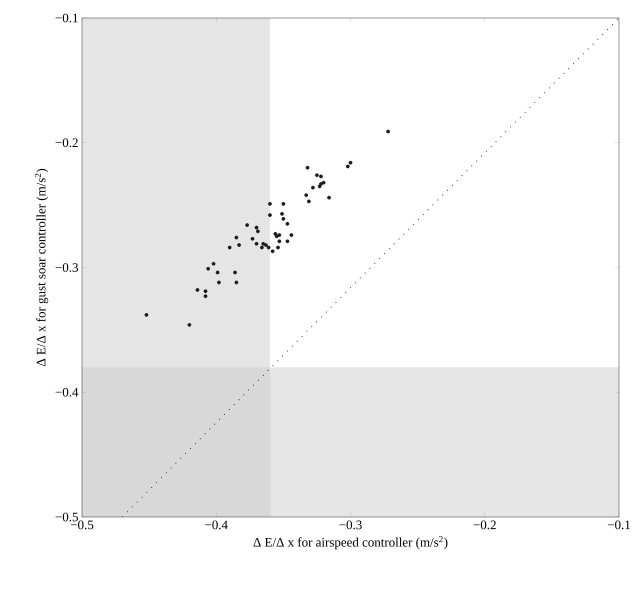 The width and height of the screenshot is (637, 611). I want to click on x-tick-label: −0.1, so click(619, 525).